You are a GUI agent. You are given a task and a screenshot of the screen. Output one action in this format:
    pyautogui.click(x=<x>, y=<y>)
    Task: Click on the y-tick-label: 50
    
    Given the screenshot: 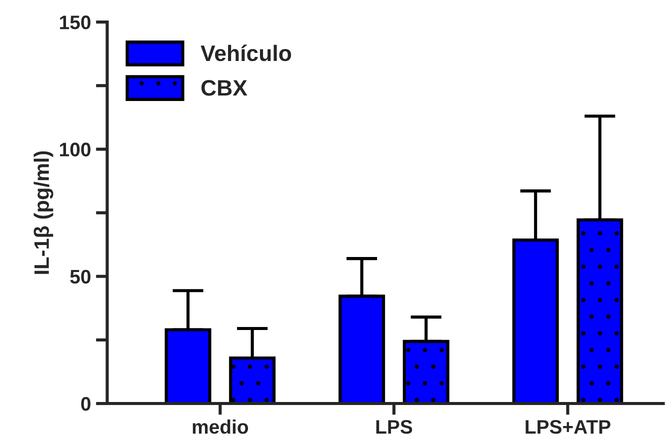 What is the action you would take?
    pyautogui.click(x=80, y=277)
    